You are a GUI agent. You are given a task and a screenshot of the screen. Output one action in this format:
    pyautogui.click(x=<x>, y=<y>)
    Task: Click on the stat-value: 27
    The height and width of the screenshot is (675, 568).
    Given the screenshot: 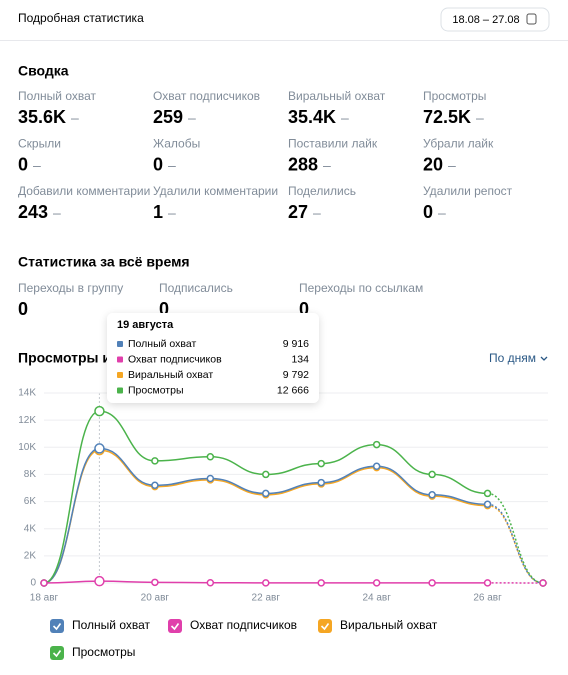 What is the action you would take?
    pyautogui.click(x=298, y=212)
    